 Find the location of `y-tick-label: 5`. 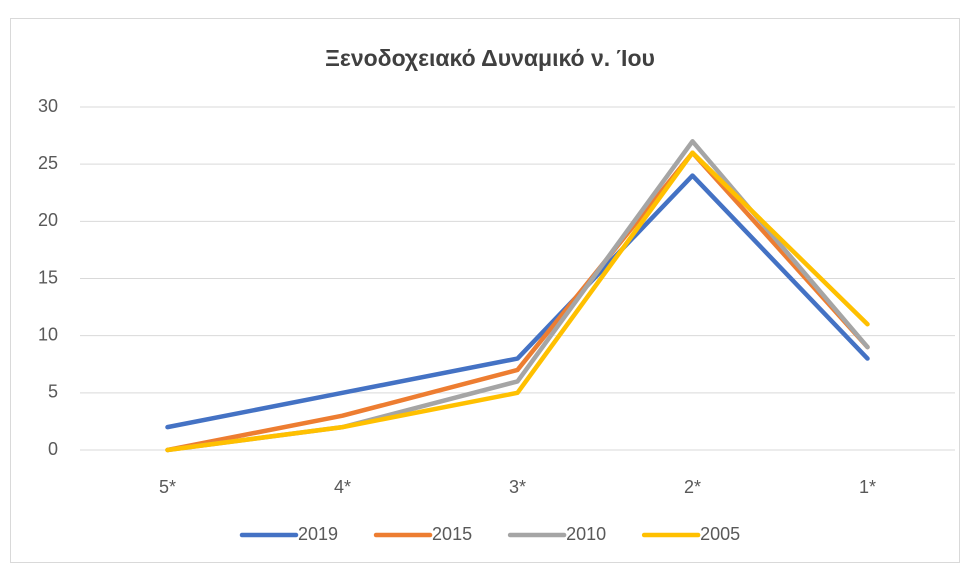

y-tick-label: 5 is located at coordinates (53, 392).